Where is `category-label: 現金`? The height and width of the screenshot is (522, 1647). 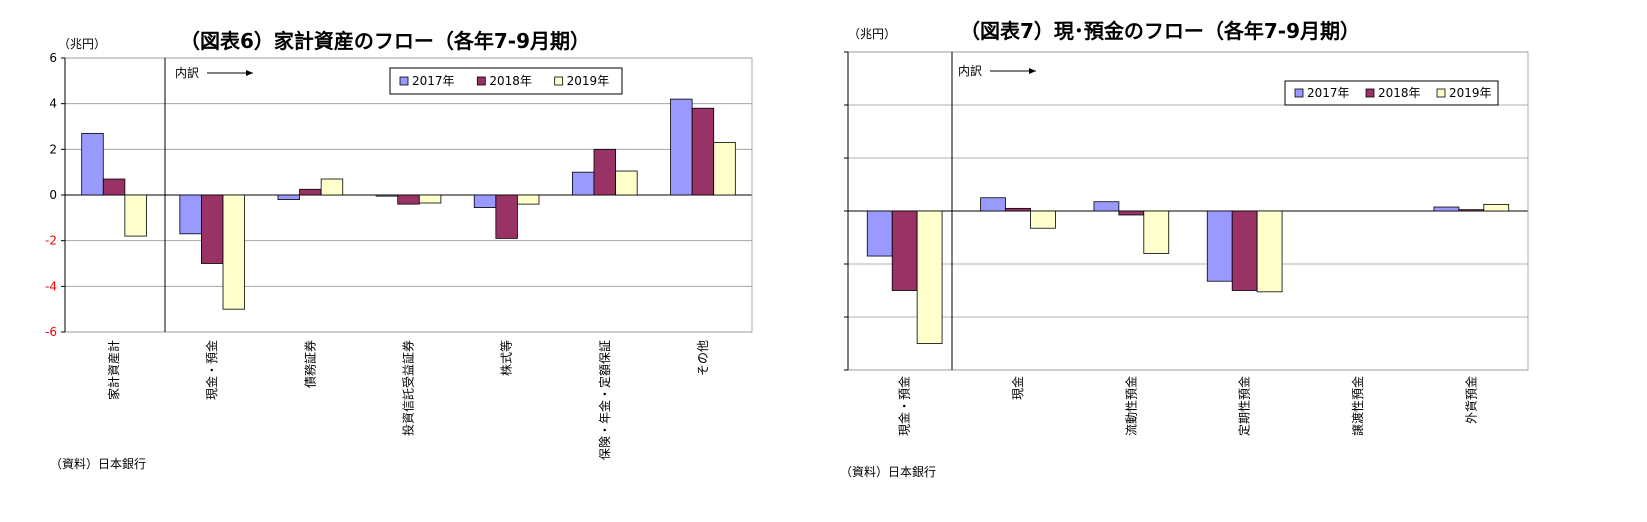 category-label: 現金 is located at coordinates (1017, 388).